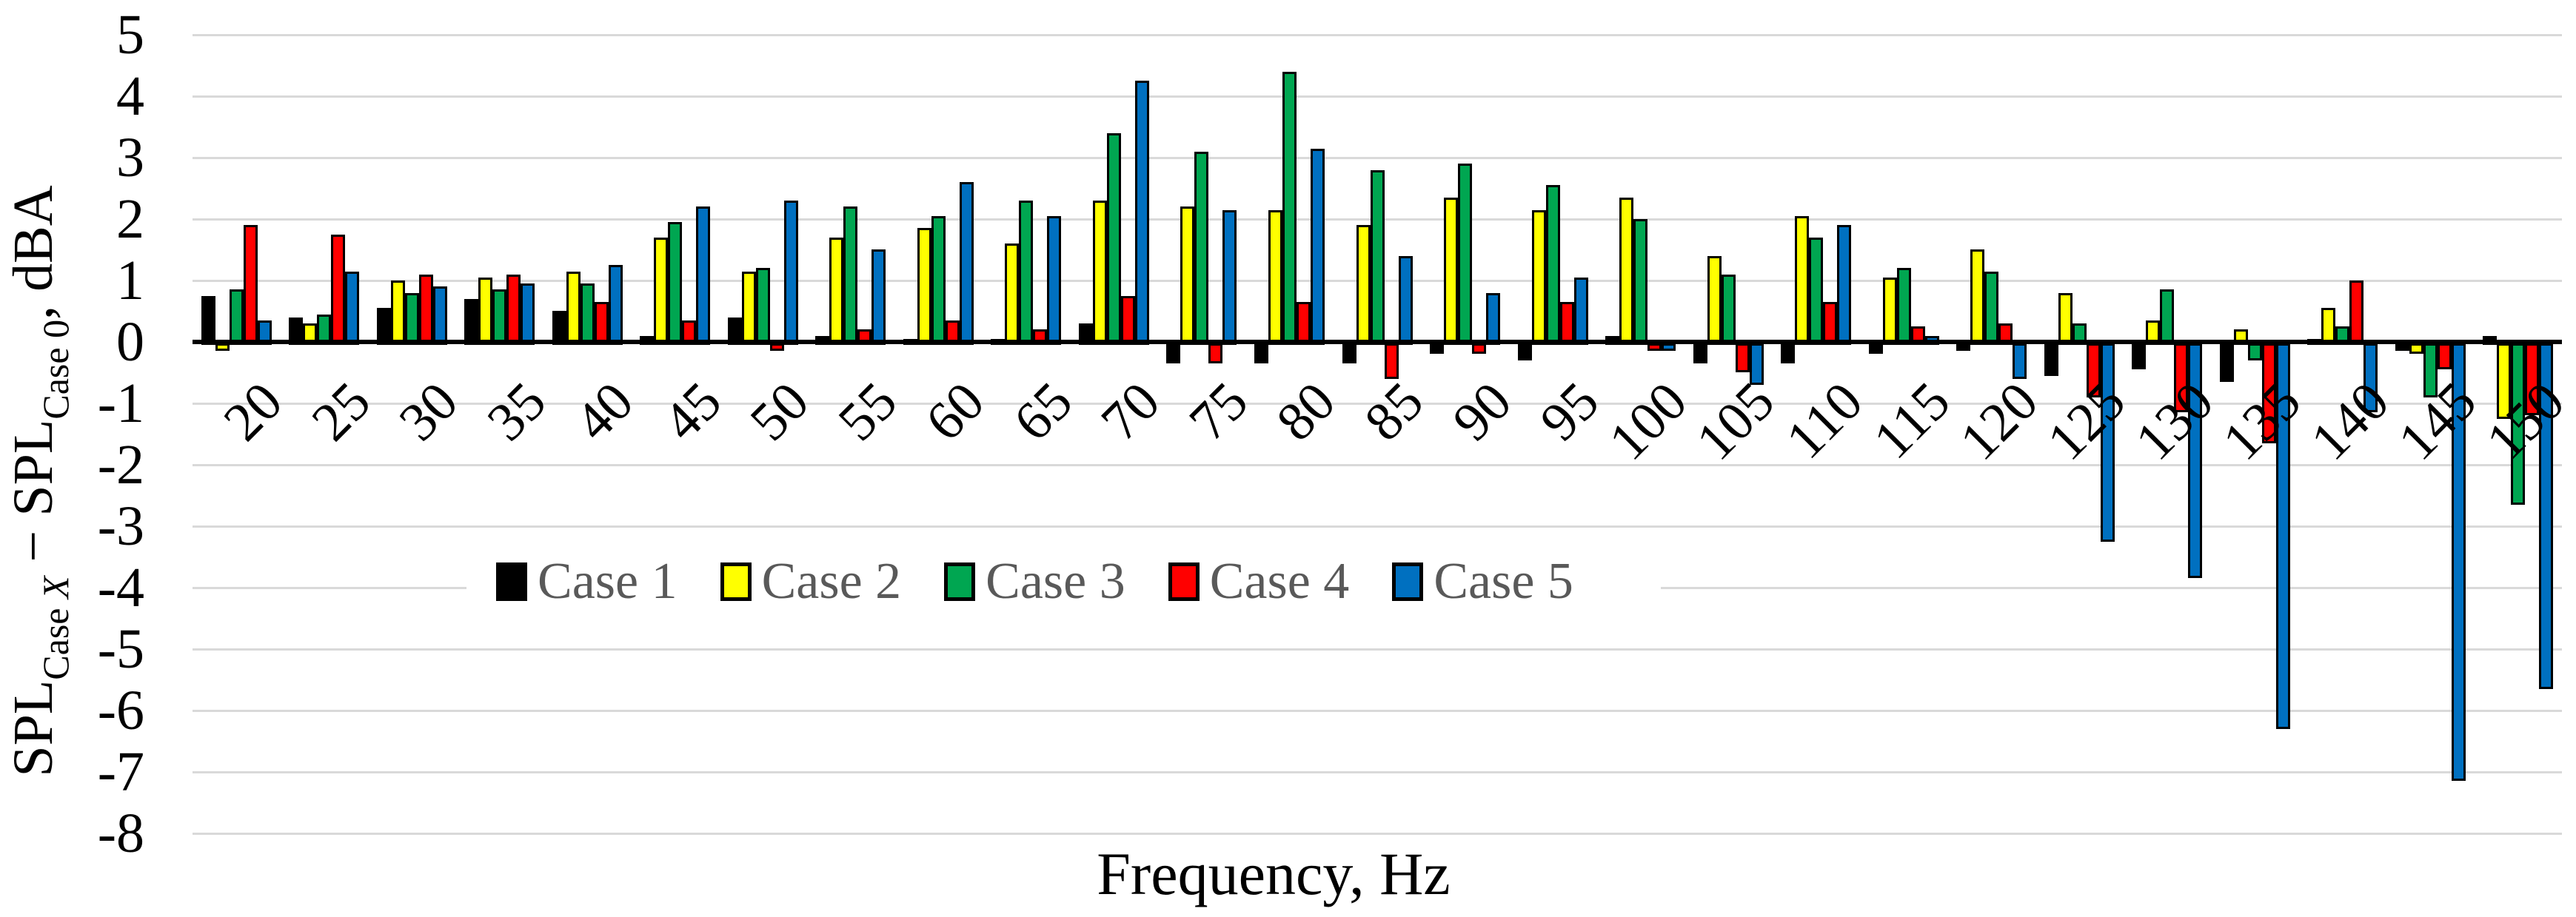  I want to click on bar-case-5-35hz, so click(528, 314).